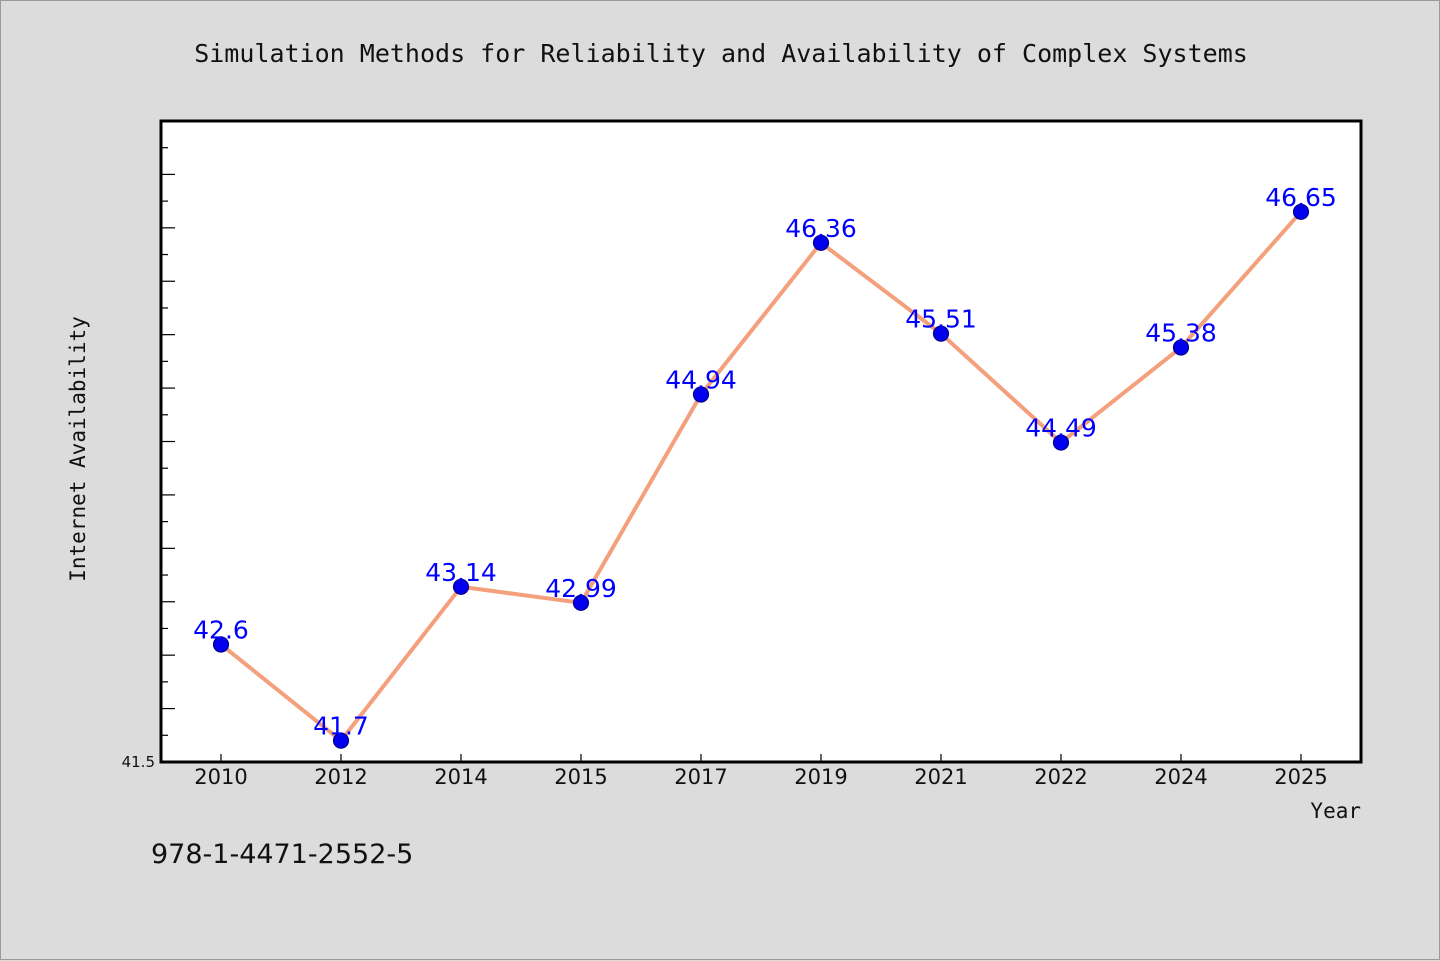  What do you see at coordinates (220, 777) in the screenshot?
I see `x-tick-label: 2010` at bounding box center [220, 777].